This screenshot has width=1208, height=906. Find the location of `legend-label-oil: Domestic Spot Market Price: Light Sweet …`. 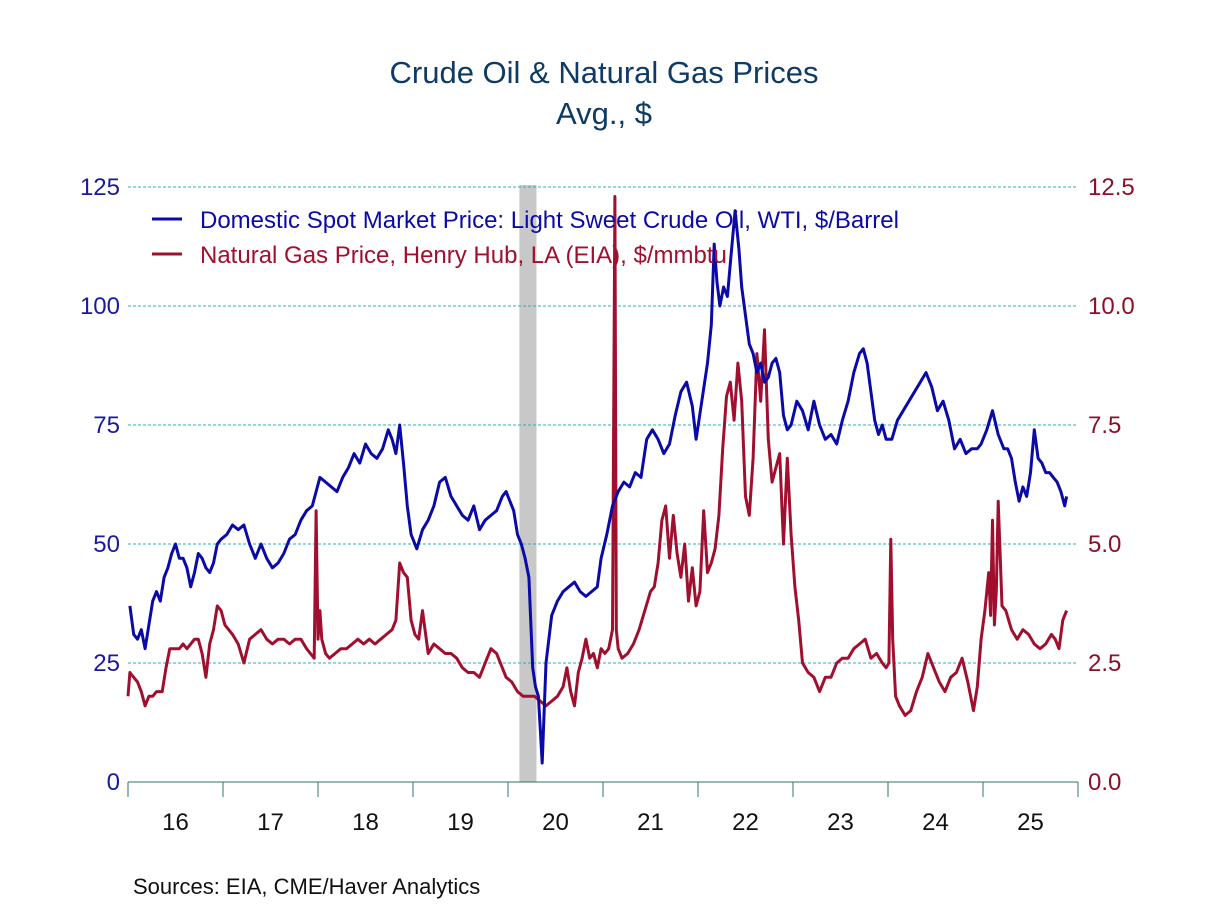

legend-label-oil: Domestic Spot Market Price: Light Sweet … is located at coordinates (549, 220).